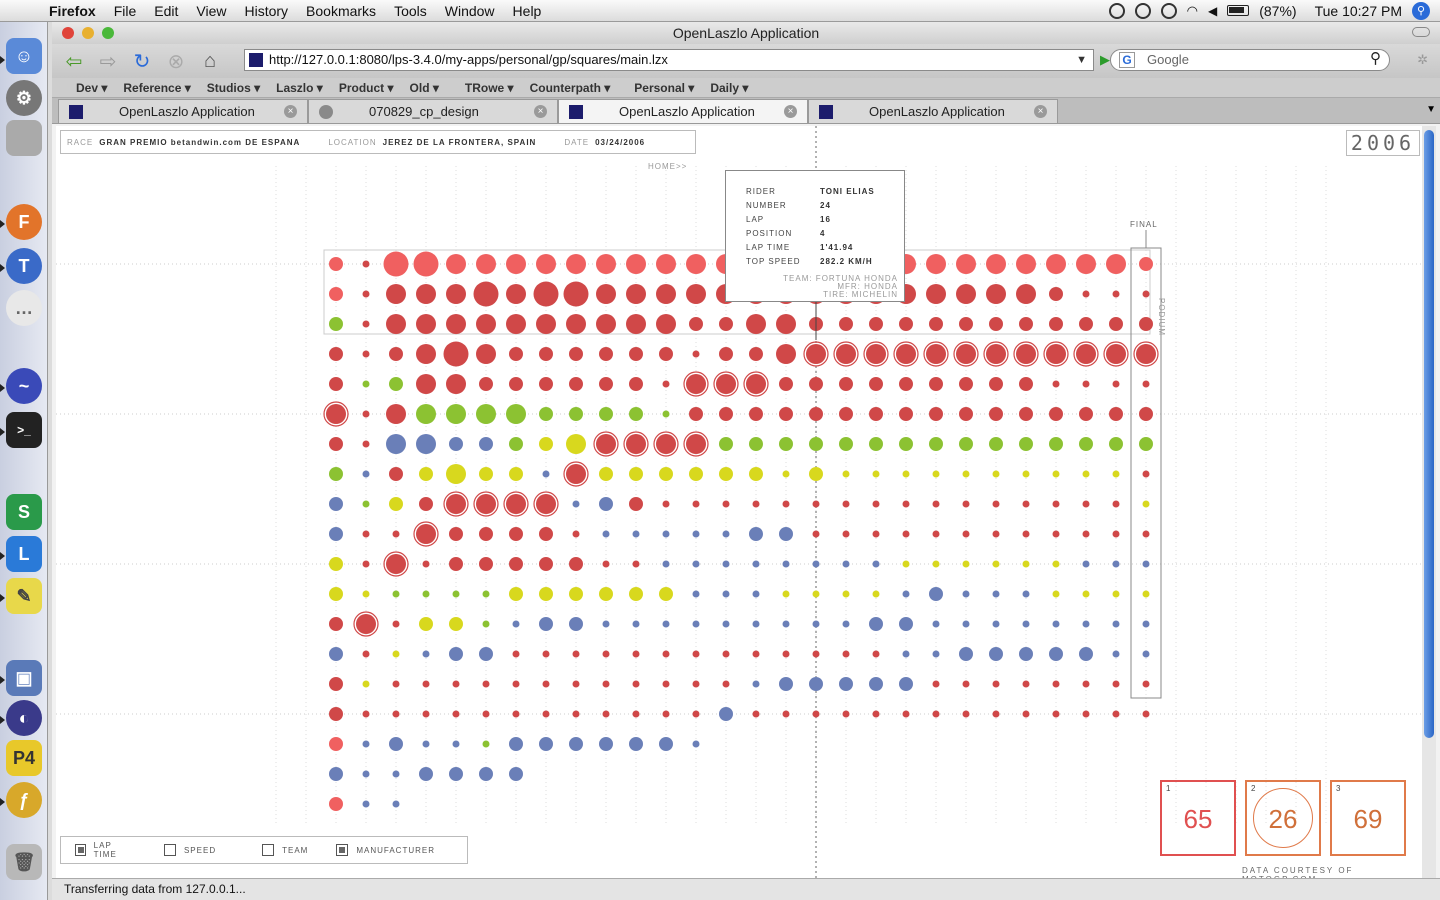  Describe the element at coordinates (1368, 818) in the screenshot. I see `podium-third: 3 69` at that location.